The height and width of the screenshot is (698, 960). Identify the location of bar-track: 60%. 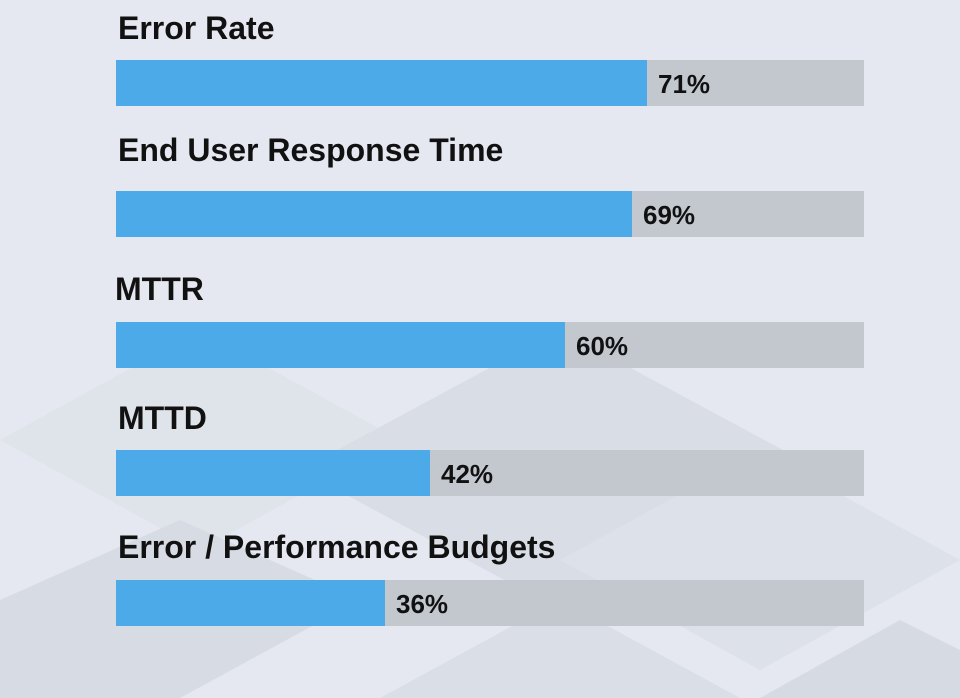
(490, 345).